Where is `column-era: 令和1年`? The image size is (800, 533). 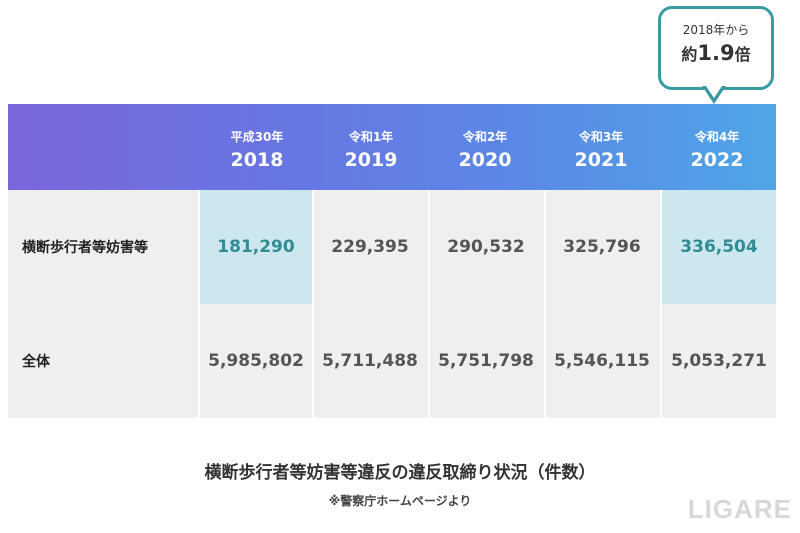 column-era: 令和1年 is located at coordinates (371, 137).